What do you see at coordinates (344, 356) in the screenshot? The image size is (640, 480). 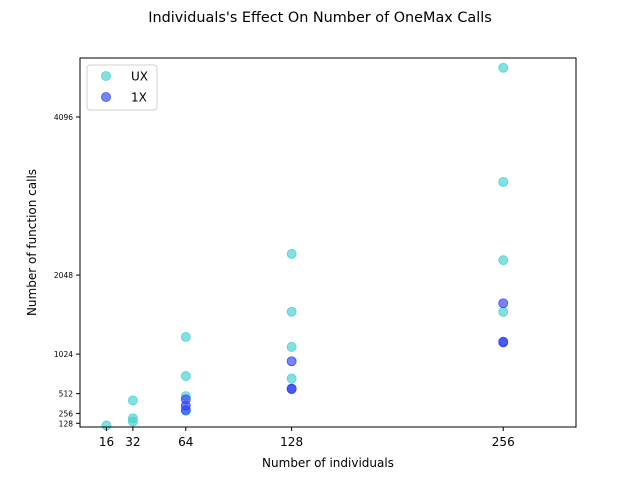 I see `series-1x` at bounding box center [344, 356].